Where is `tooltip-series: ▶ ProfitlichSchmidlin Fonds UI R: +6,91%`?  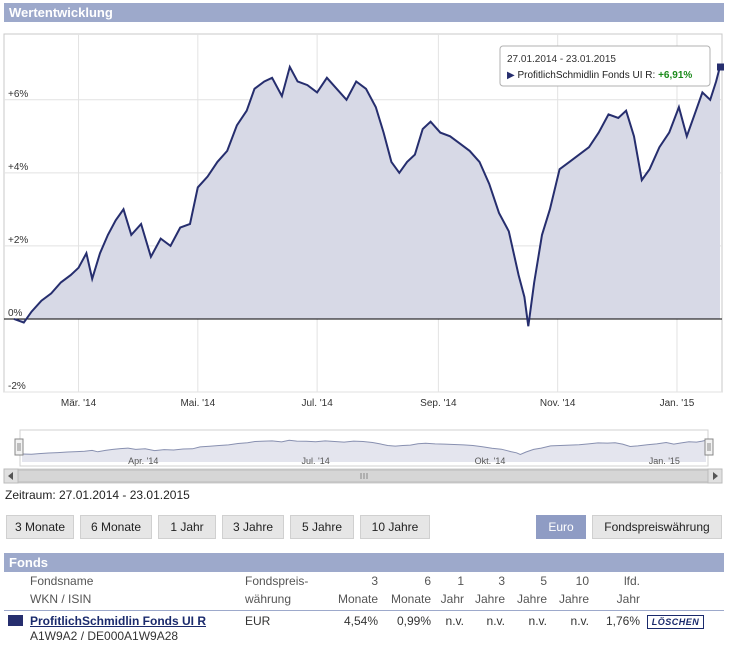 tooltip-series: ▶ ProfitlichSchmidlin Fonds UI R: +6,91% is located at coordinates (599, 75).